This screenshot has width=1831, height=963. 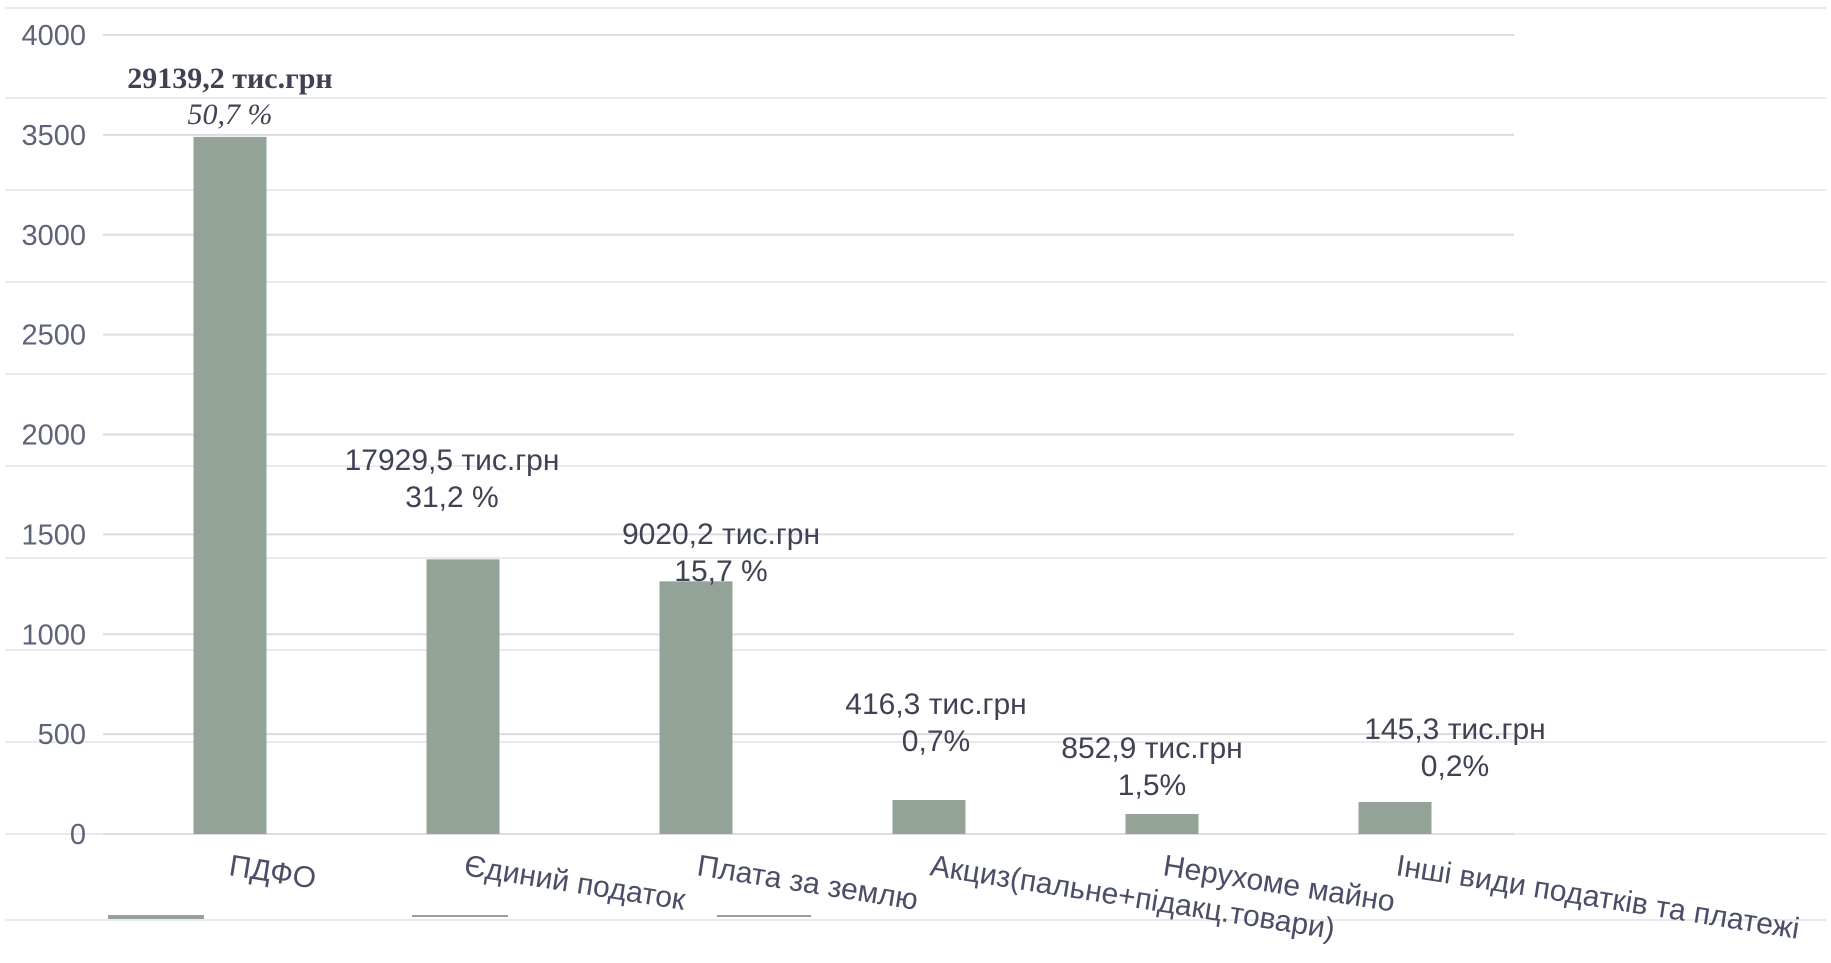 What do you see at coordinates (575, 883) in the screenshot?
I see `x-category-label: Єдиний податок` at bounding box center [575, 883].